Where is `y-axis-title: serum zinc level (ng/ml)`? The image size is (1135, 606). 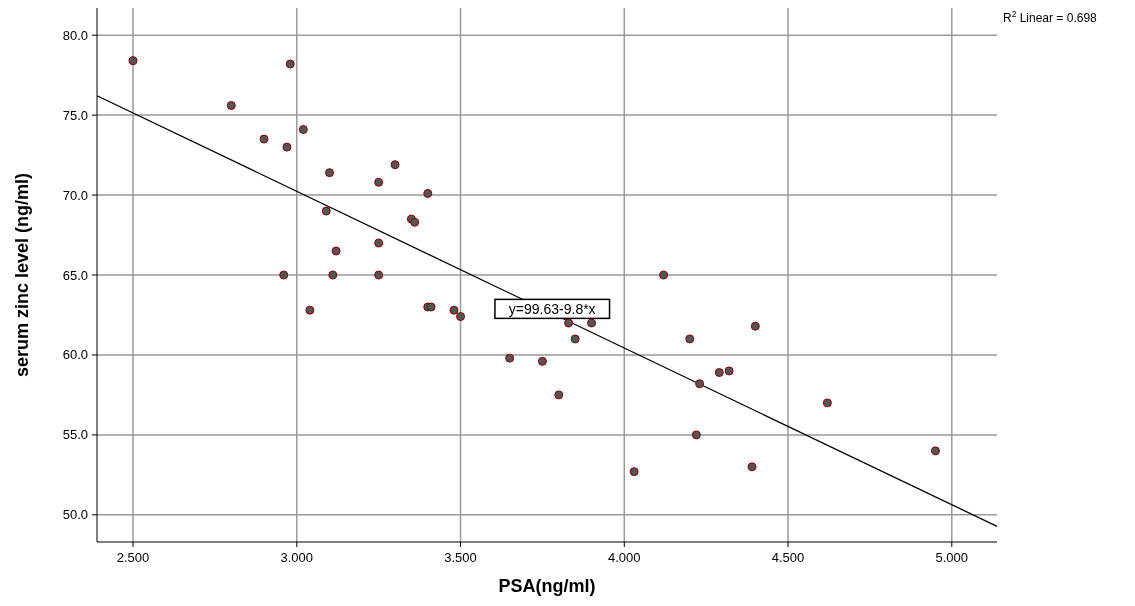 y-axis-title: serum zinc level (ng/ml) is located at coordinates (22, 275).